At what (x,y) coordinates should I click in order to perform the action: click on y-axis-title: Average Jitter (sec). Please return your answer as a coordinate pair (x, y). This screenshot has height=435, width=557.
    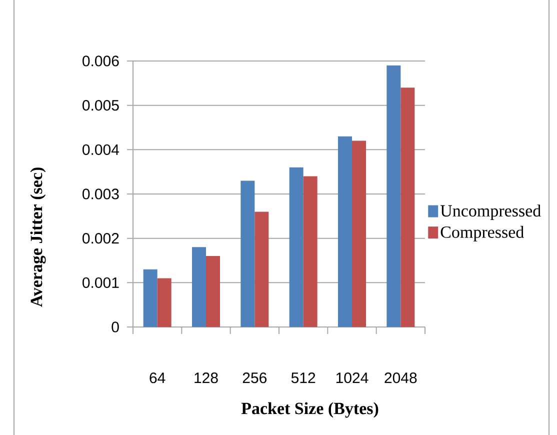
    Looking at the image, I should click on (38, 237).